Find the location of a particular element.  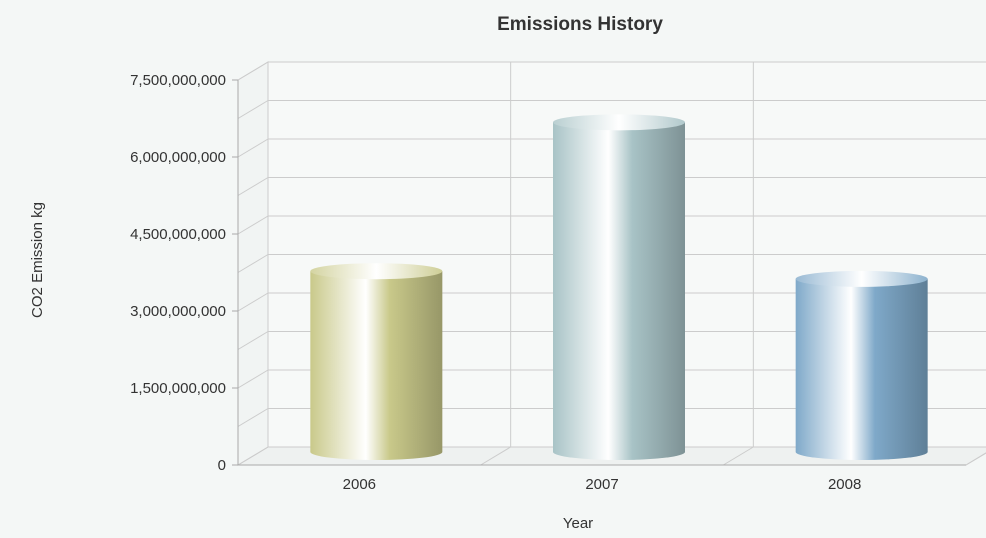

bar-2008 is located at coordinates (861, 365).